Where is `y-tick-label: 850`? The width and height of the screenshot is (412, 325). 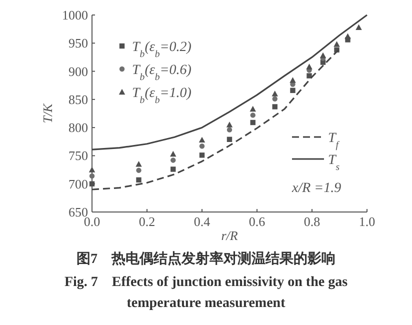 y-tick-label: 850 is located at coordinates (78, 99).